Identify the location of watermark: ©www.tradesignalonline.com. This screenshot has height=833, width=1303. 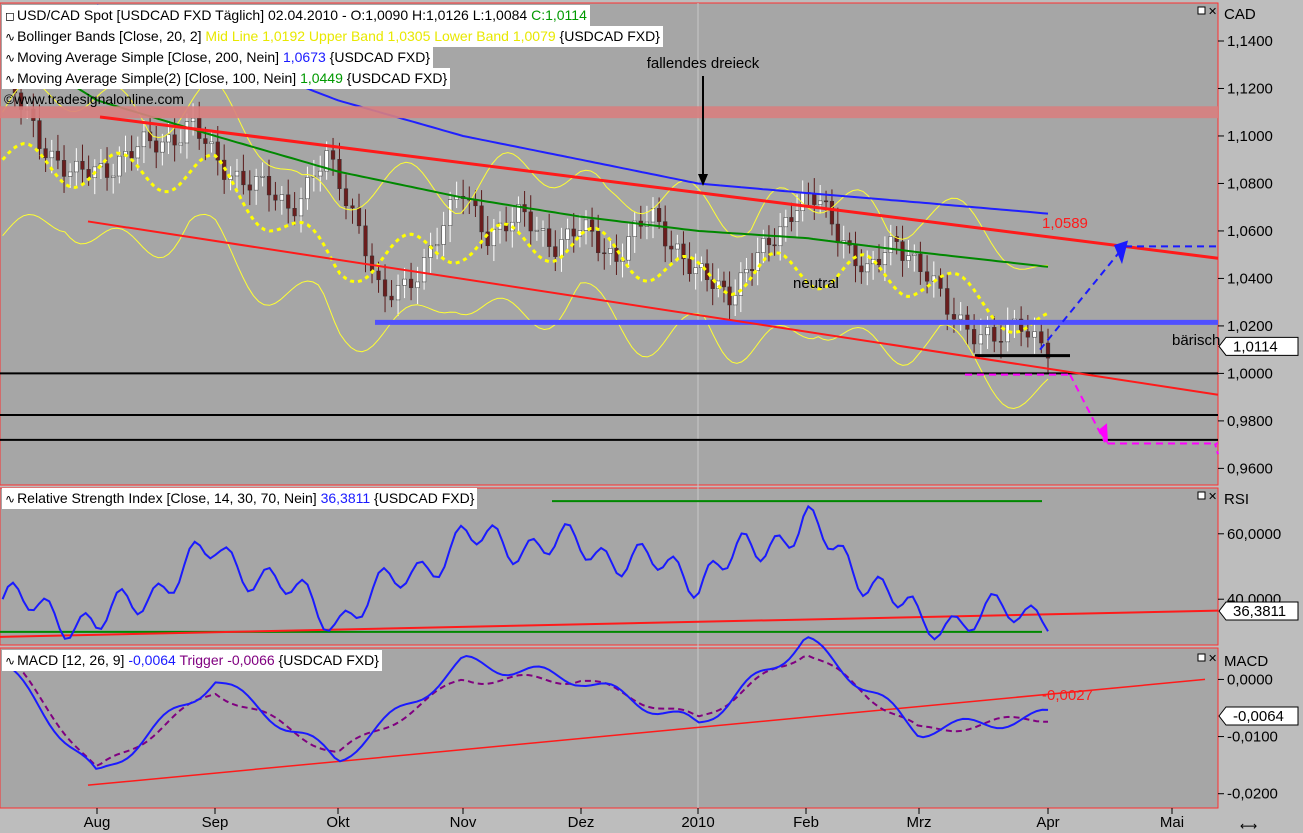
(94, 99).